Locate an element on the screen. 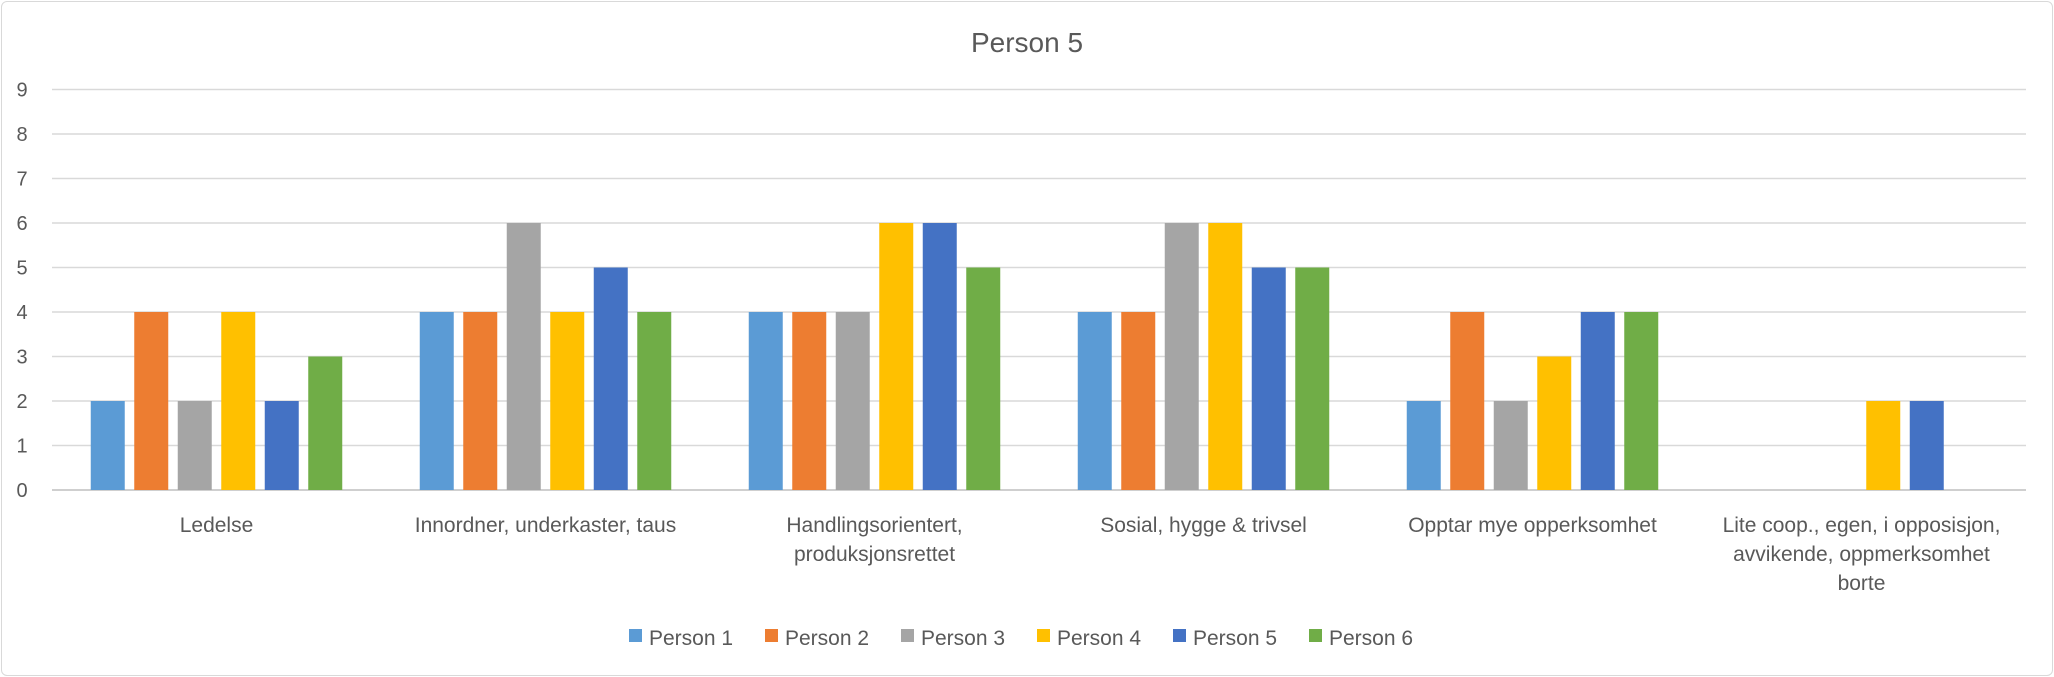 Image resolution: width=2054 pixels, height=677 pixels. category-label: Ledelse is located at coordinates (217, 525).